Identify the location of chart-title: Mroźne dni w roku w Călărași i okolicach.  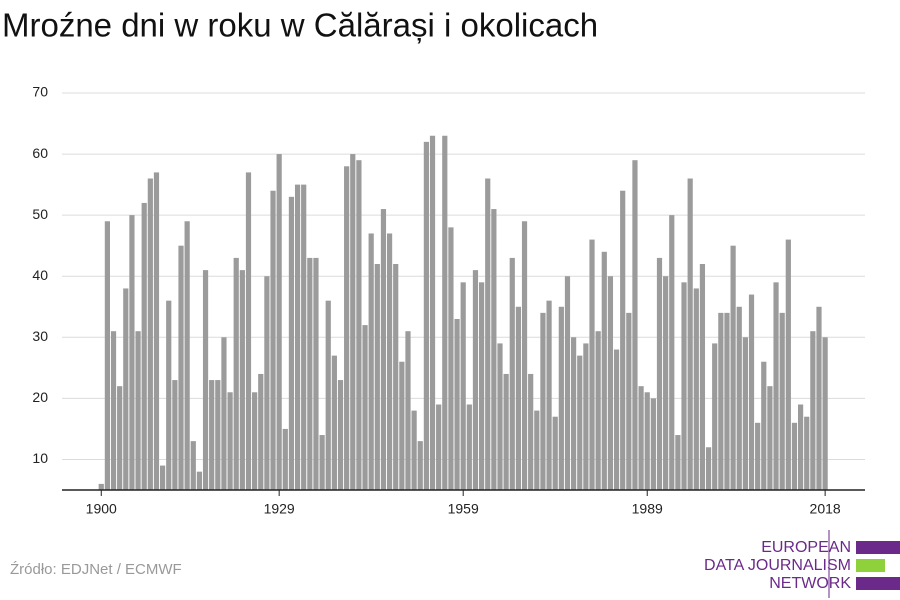
(300, 25).